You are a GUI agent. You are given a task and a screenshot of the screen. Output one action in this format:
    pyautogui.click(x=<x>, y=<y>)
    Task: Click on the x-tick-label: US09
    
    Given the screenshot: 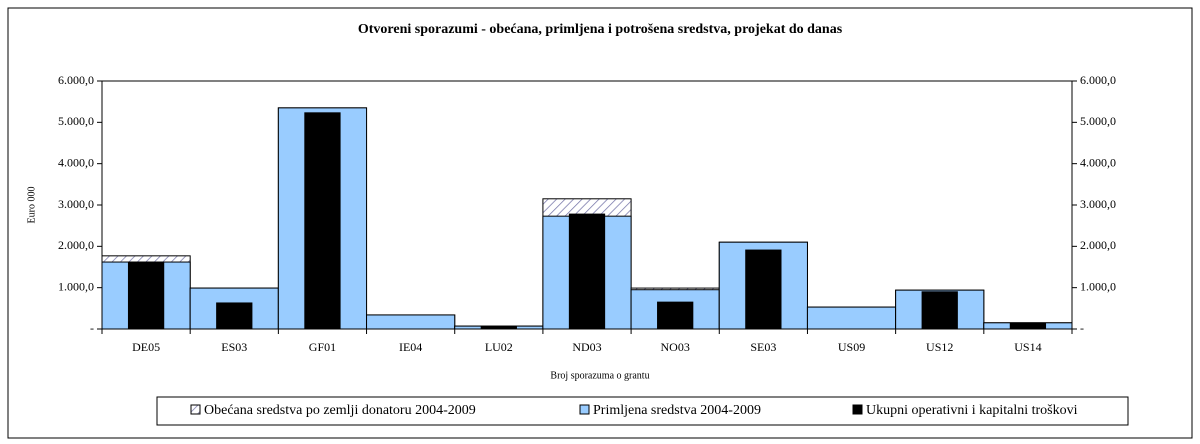 What is the action you would take?
    pyautogui.click(x=851, y=347)
    